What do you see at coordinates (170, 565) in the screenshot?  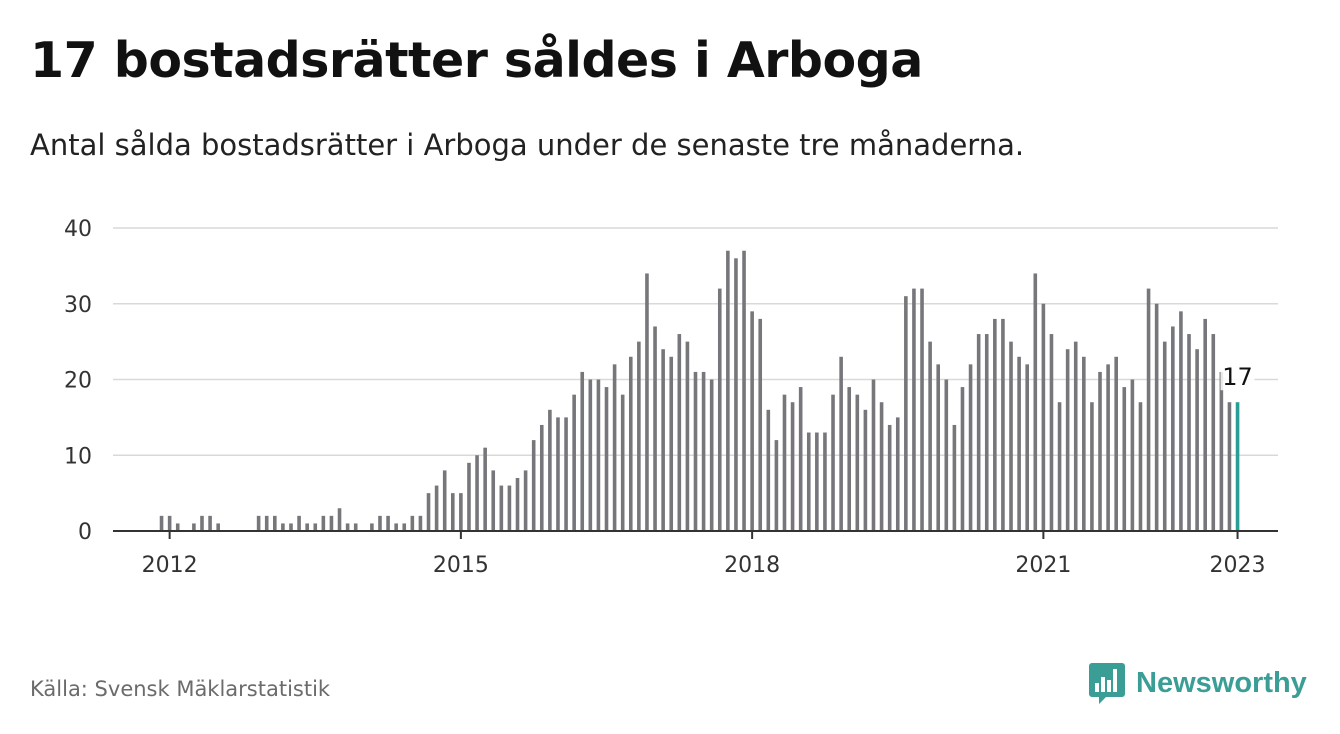 I see `x-tick-label: 2012` at bounding box center [170, 565].